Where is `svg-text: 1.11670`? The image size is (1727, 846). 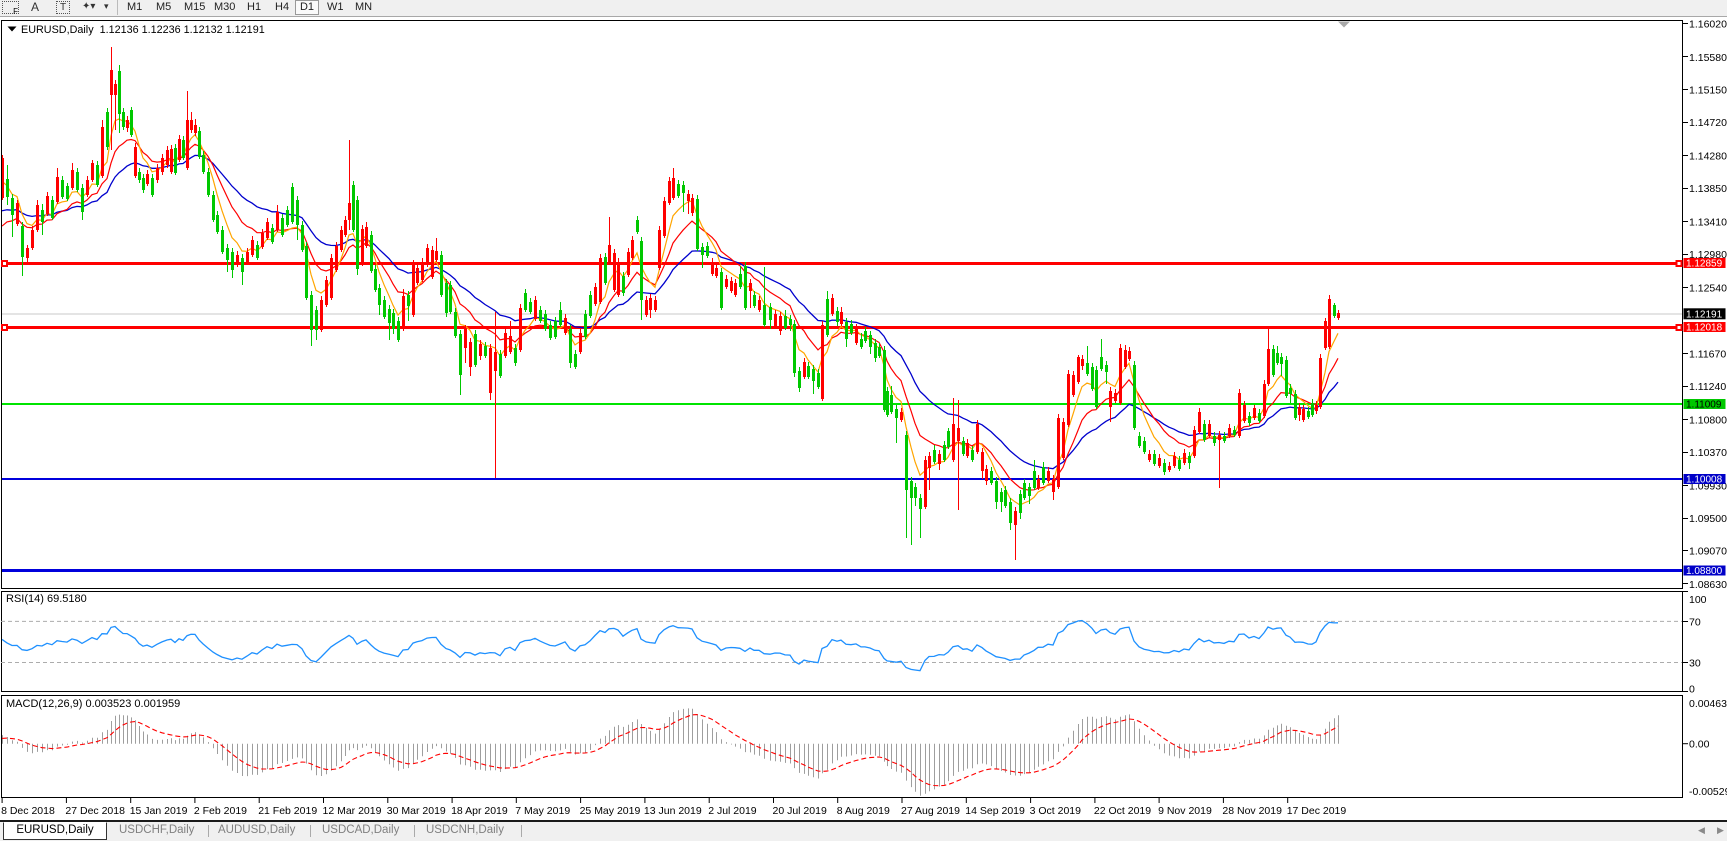
svg-text: 1.11670 is located at coordinates (1707, 355).